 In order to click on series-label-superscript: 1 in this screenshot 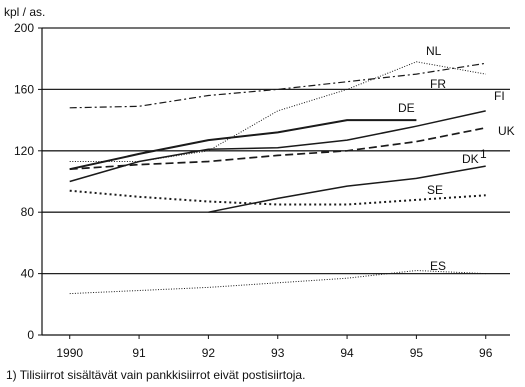, I will do `click(483, 154)`.